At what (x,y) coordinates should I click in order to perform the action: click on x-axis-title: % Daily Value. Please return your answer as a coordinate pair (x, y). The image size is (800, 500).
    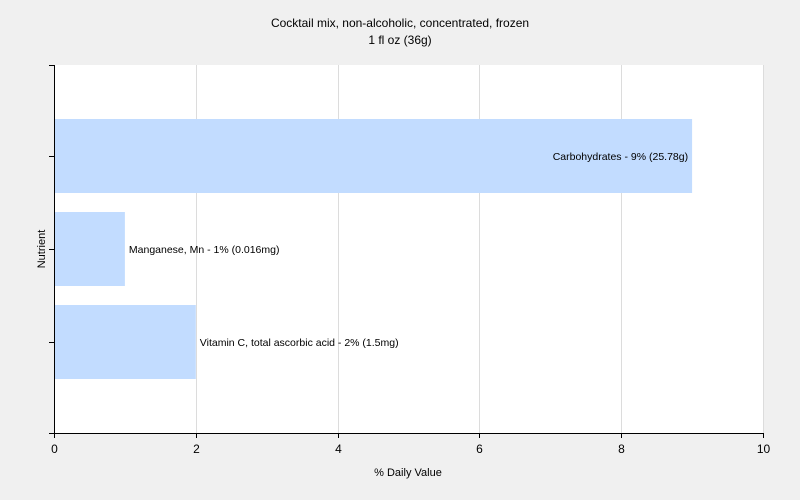
    Looking at the image, I should click on (408, 473).